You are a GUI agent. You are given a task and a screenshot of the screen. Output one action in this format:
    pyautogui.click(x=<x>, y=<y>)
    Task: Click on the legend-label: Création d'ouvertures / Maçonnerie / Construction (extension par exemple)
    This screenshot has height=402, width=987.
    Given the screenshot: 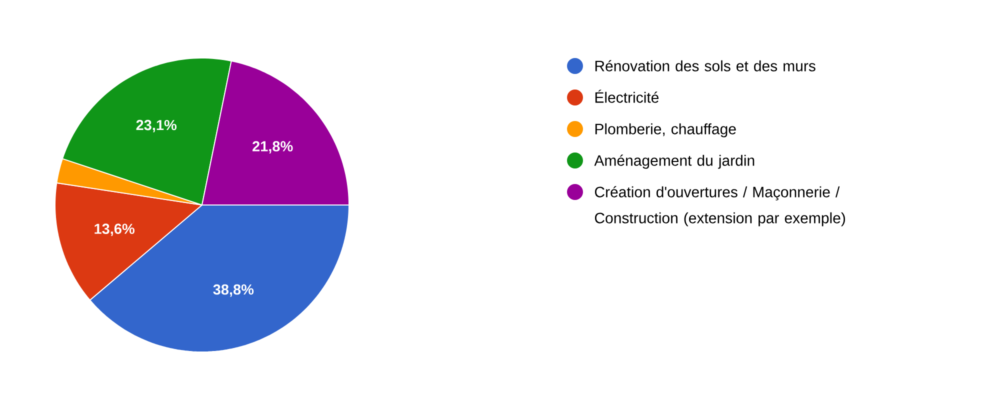 What is the action you would take?
    pyautogui.click(x=720, y=206)
    